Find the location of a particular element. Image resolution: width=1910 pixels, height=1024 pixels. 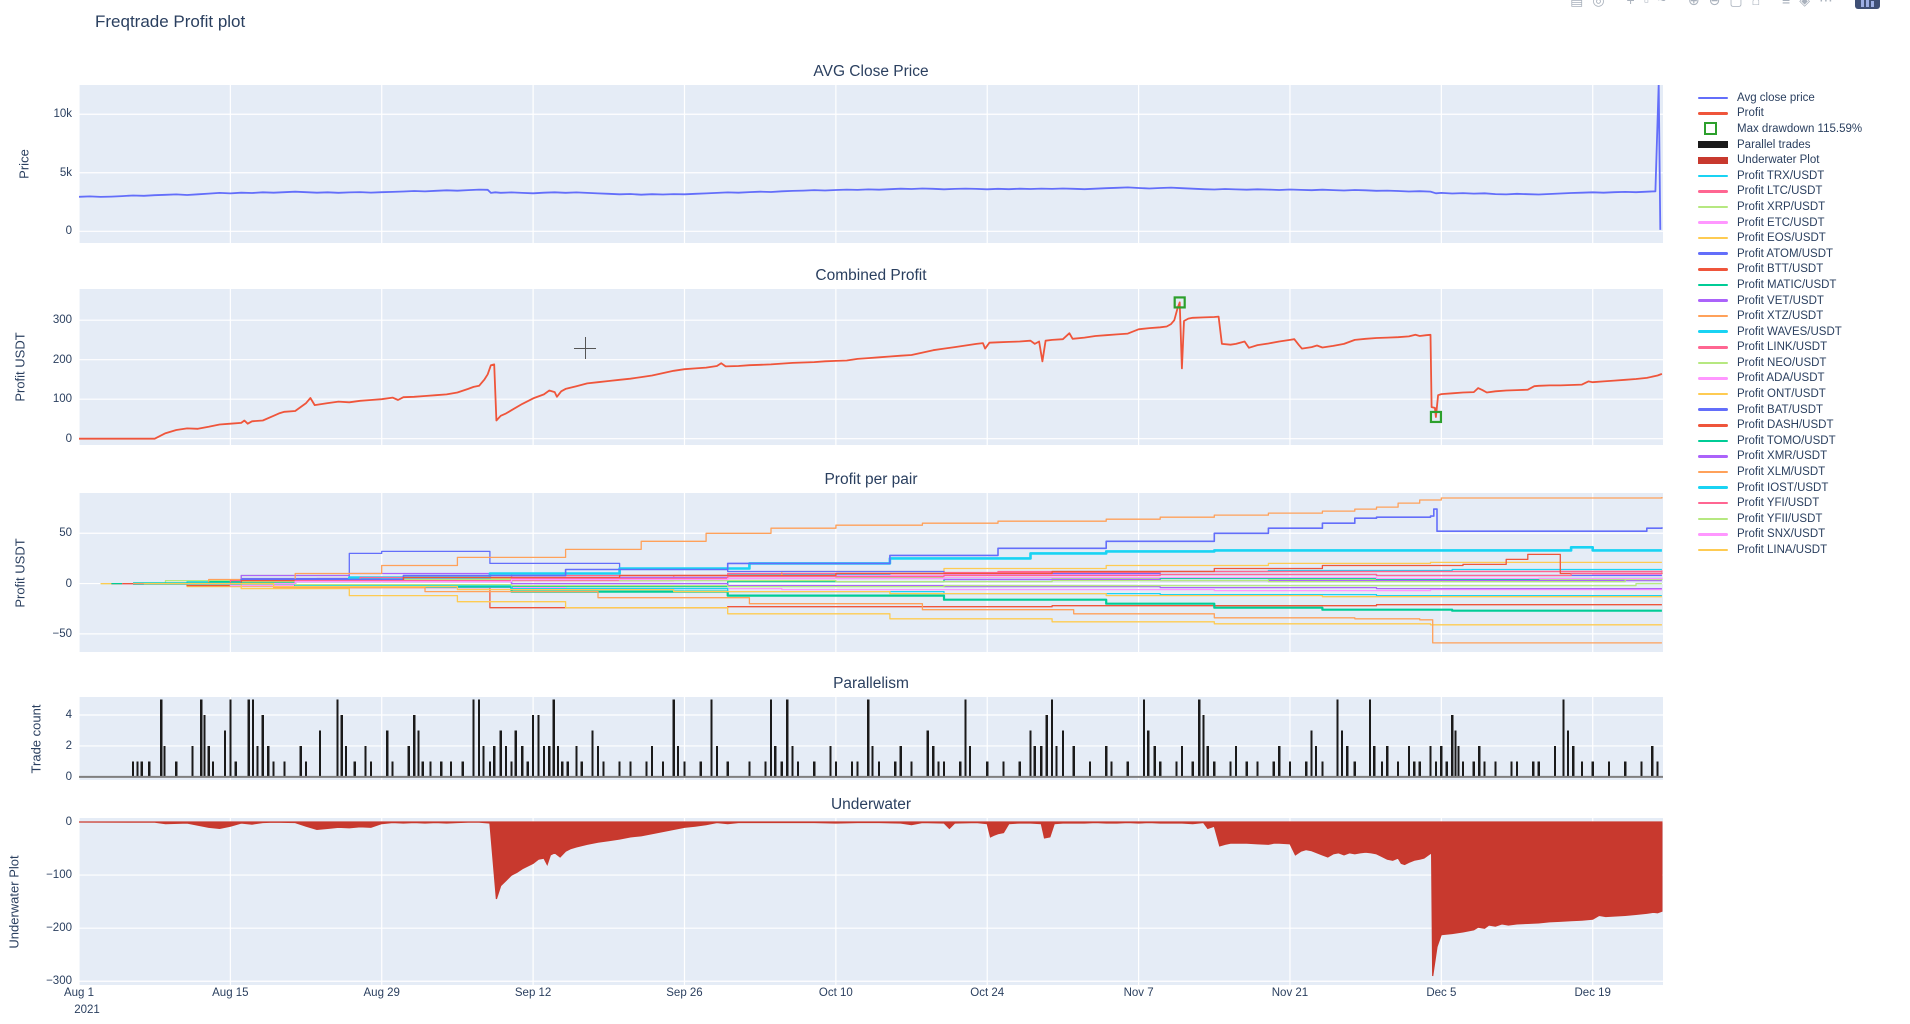

legend-item-profit-matic-usdt: Profit MATIC/USDT is located at coordinates (1780, 285).